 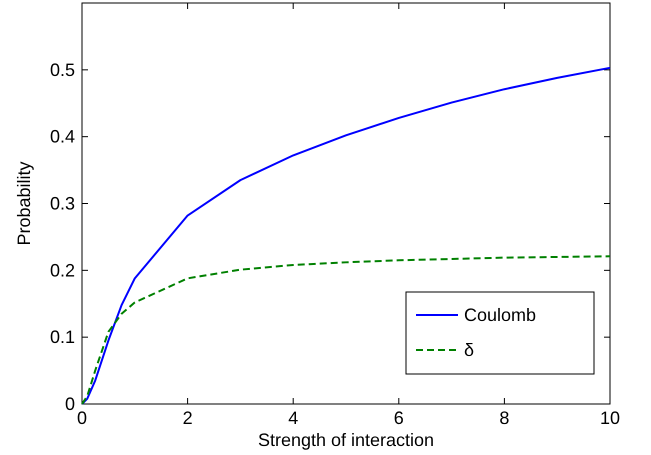 I want to click on x-tick-label: 4, so click(x=293, y=418).